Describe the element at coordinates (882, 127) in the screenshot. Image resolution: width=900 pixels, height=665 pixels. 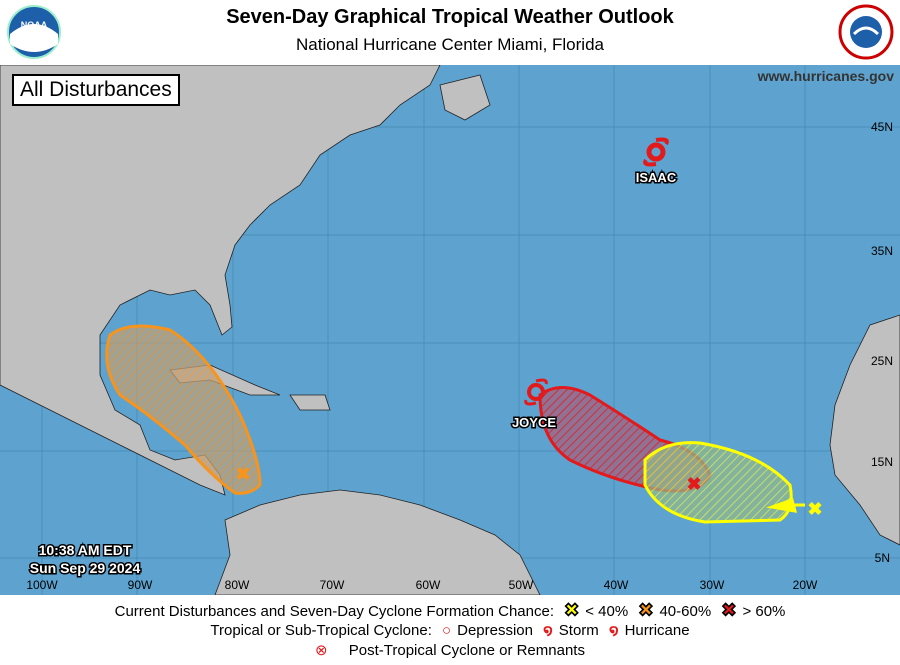
I see `lat-label: 45N` at that location.